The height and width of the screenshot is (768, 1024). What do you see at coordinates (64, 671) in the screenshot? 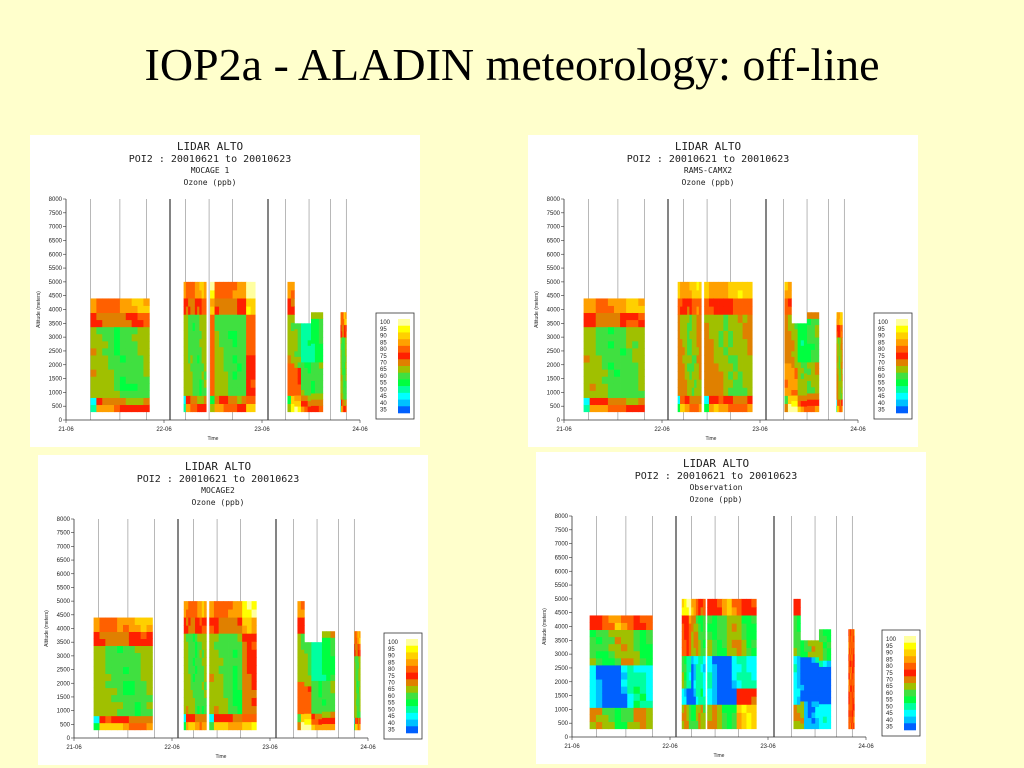
I see `y-tick-label: 2500` at bounding box center [64, 671].